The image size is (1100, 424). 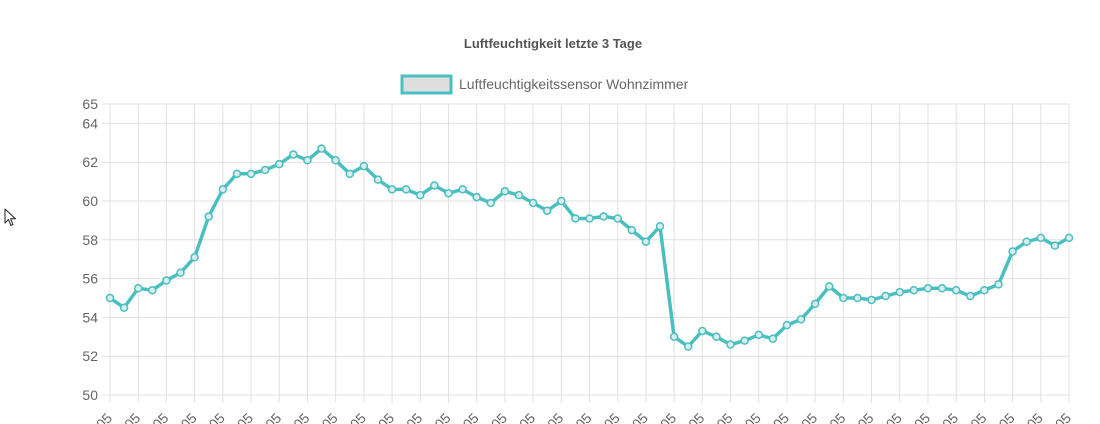 What do you see at coordinates (90, 240) in the screenshot?
I see `y-tick-label: 58` at bounding box center [90, 240].